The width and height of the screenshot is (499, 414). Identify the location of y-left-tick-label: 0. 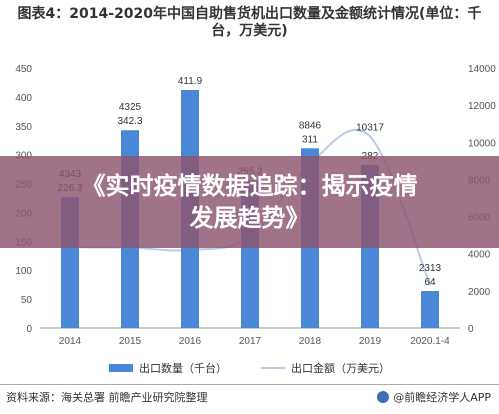
(29, 329).